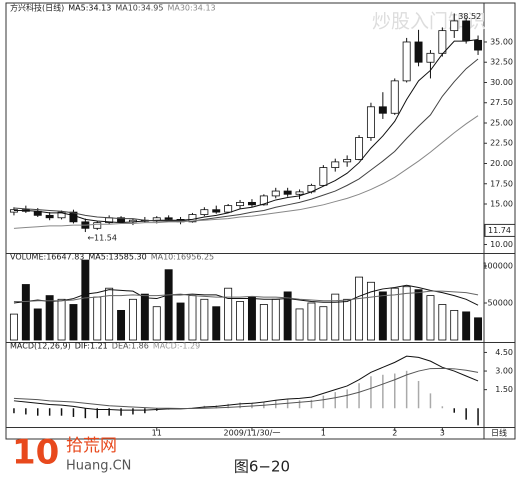 This screenshot has height=481, width=524. What do you see at coordinates (182, 257) in the screenshot?
I see `legend-entry: MA10:16956.25` at bounding box center [182, 257].